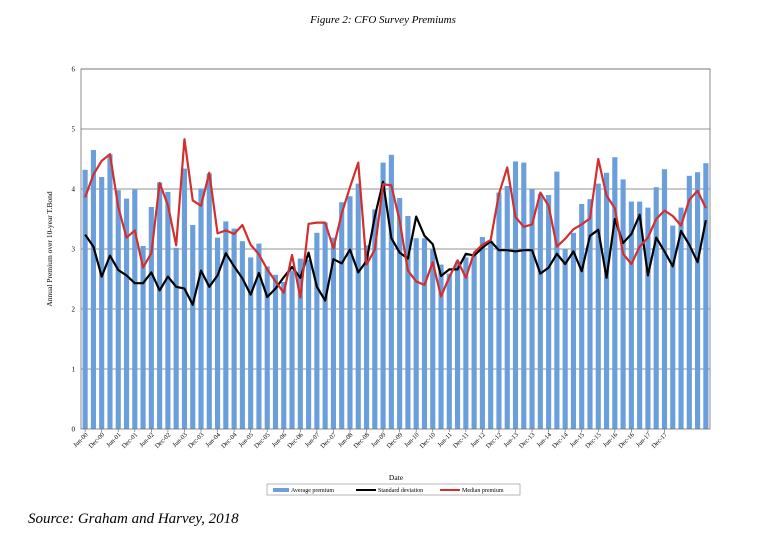 This screenshot has height=541, width=766. What do you see at coordinates (74, 190) in the screenshot?
I see `y-tick-label: 4` at bounding box center [74, 190].